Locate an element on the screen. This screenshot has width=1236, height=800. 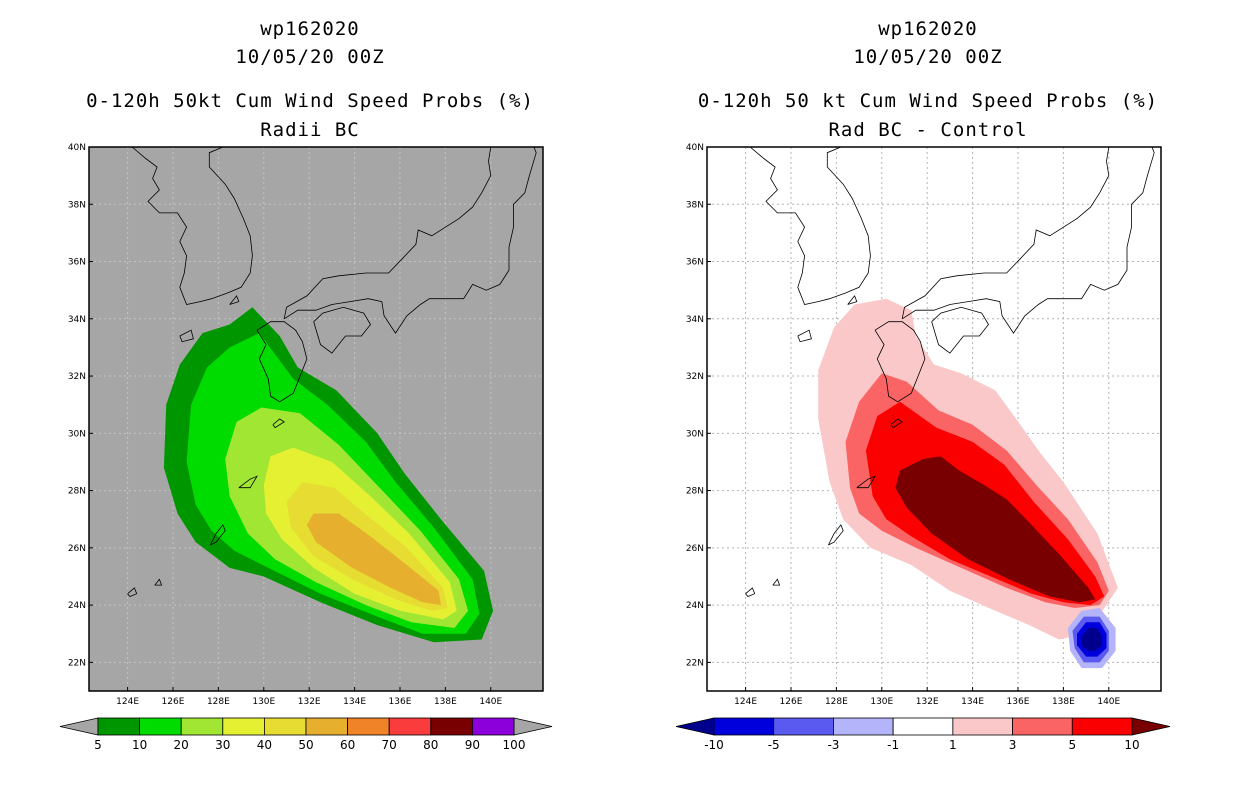
colorbar-label: 30 is located at coordinates (222, 745).